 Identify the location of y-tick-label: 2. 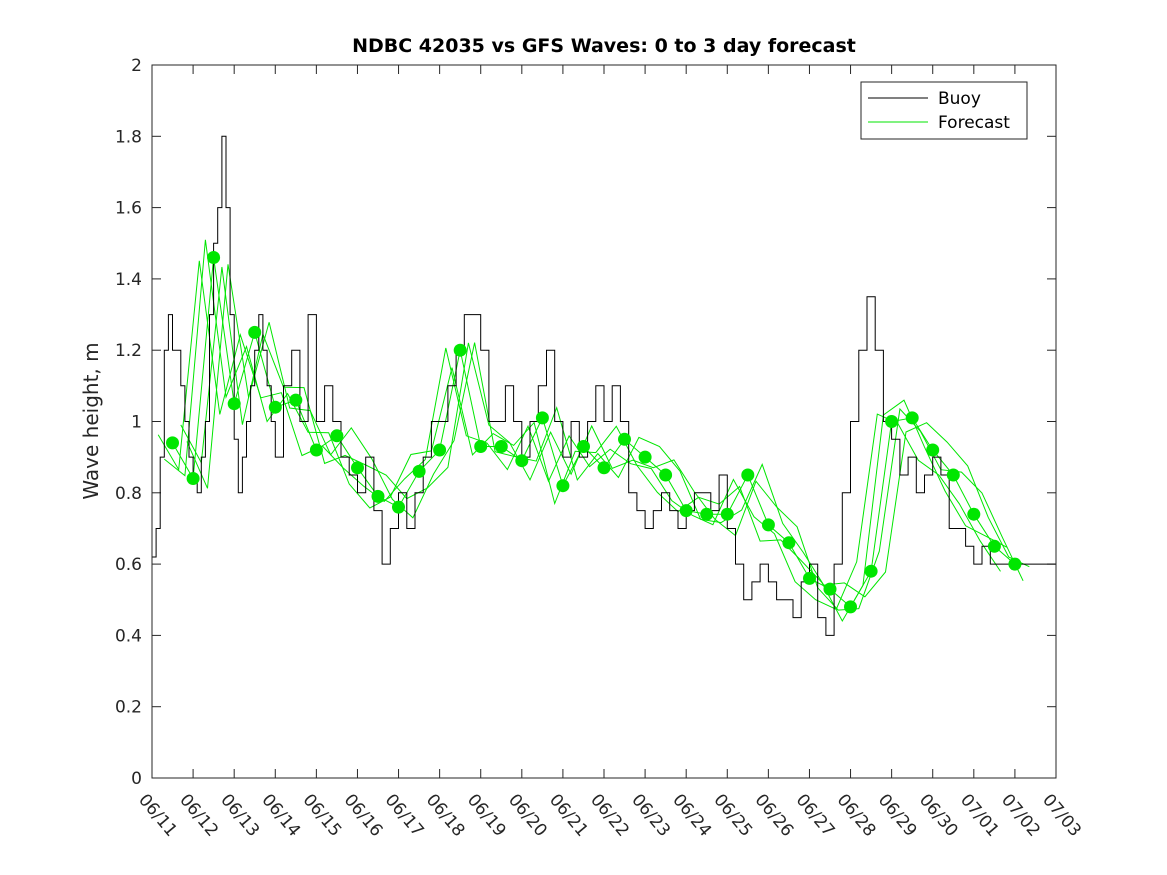
(136, 66).